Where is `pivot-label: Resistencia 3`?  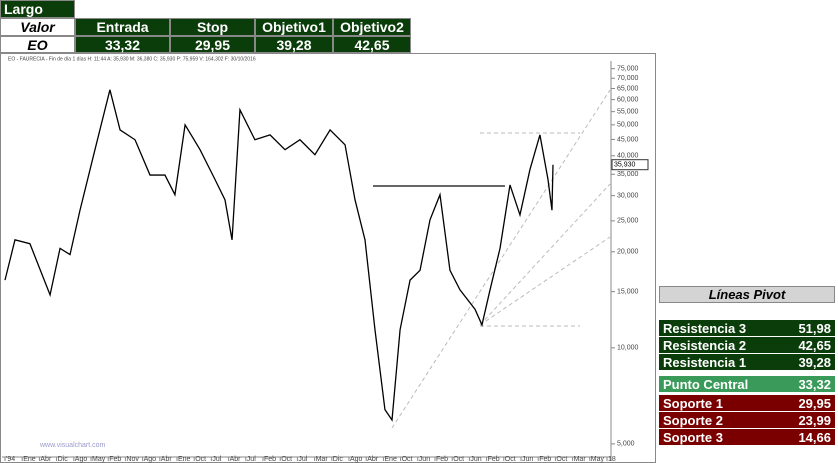
pivot-label: Resistencia 3 is located at coordinates (705, 328).